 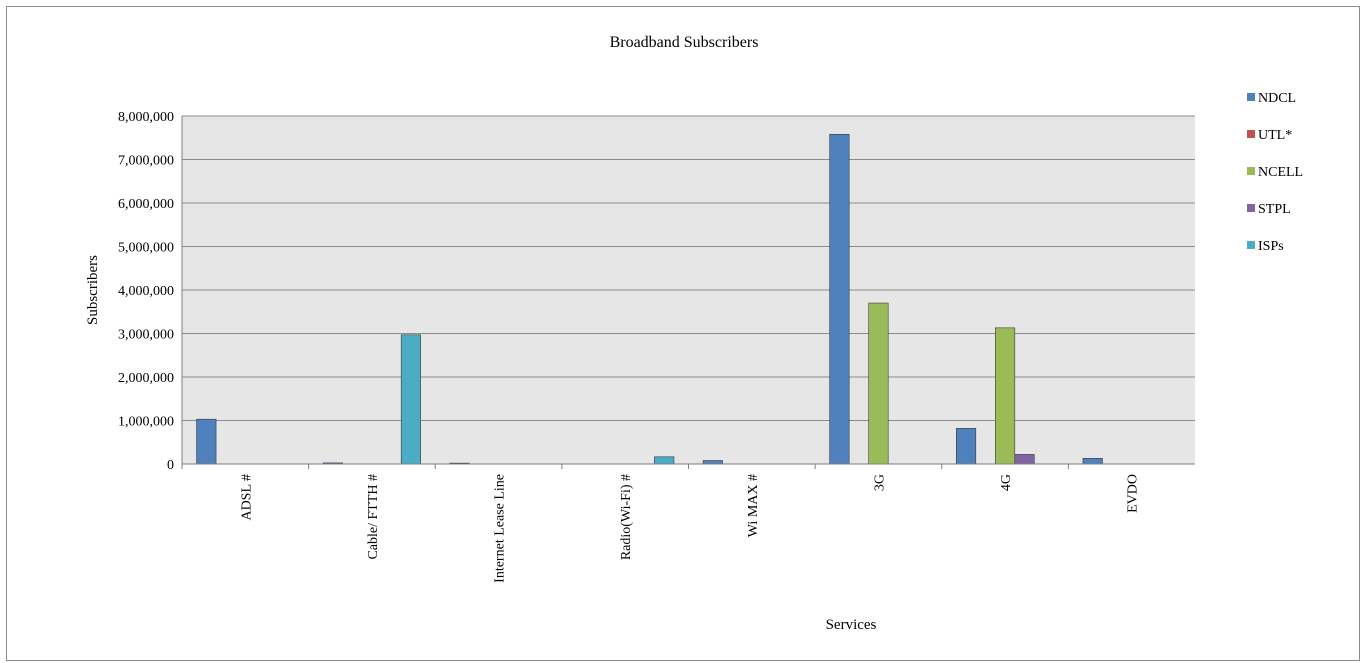 What do you see at coordinates (500, 528) in the screenshot?
I see `x-tick-label: Internet Lease Line` at bounding box center [500, 528].